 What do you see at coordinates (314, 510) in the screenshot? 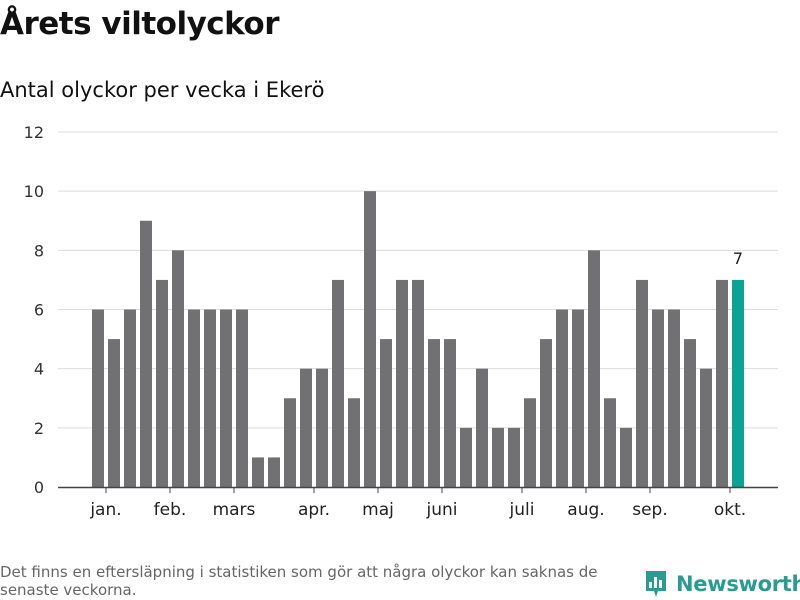
I see `x-tick-label: apr.` at bounding box center [314, 510].